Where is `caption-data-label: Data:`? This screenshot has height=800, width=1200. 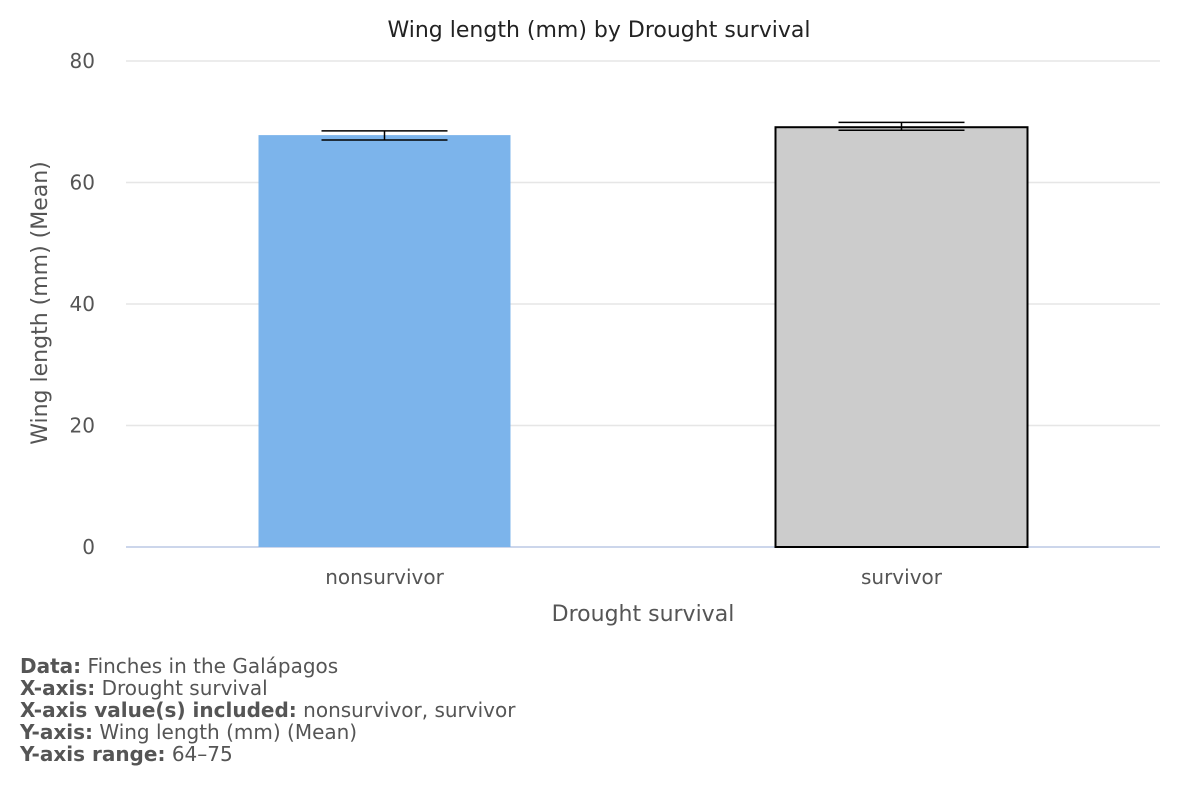 caption-data-label: Data: is located at coordinates (51, 666).